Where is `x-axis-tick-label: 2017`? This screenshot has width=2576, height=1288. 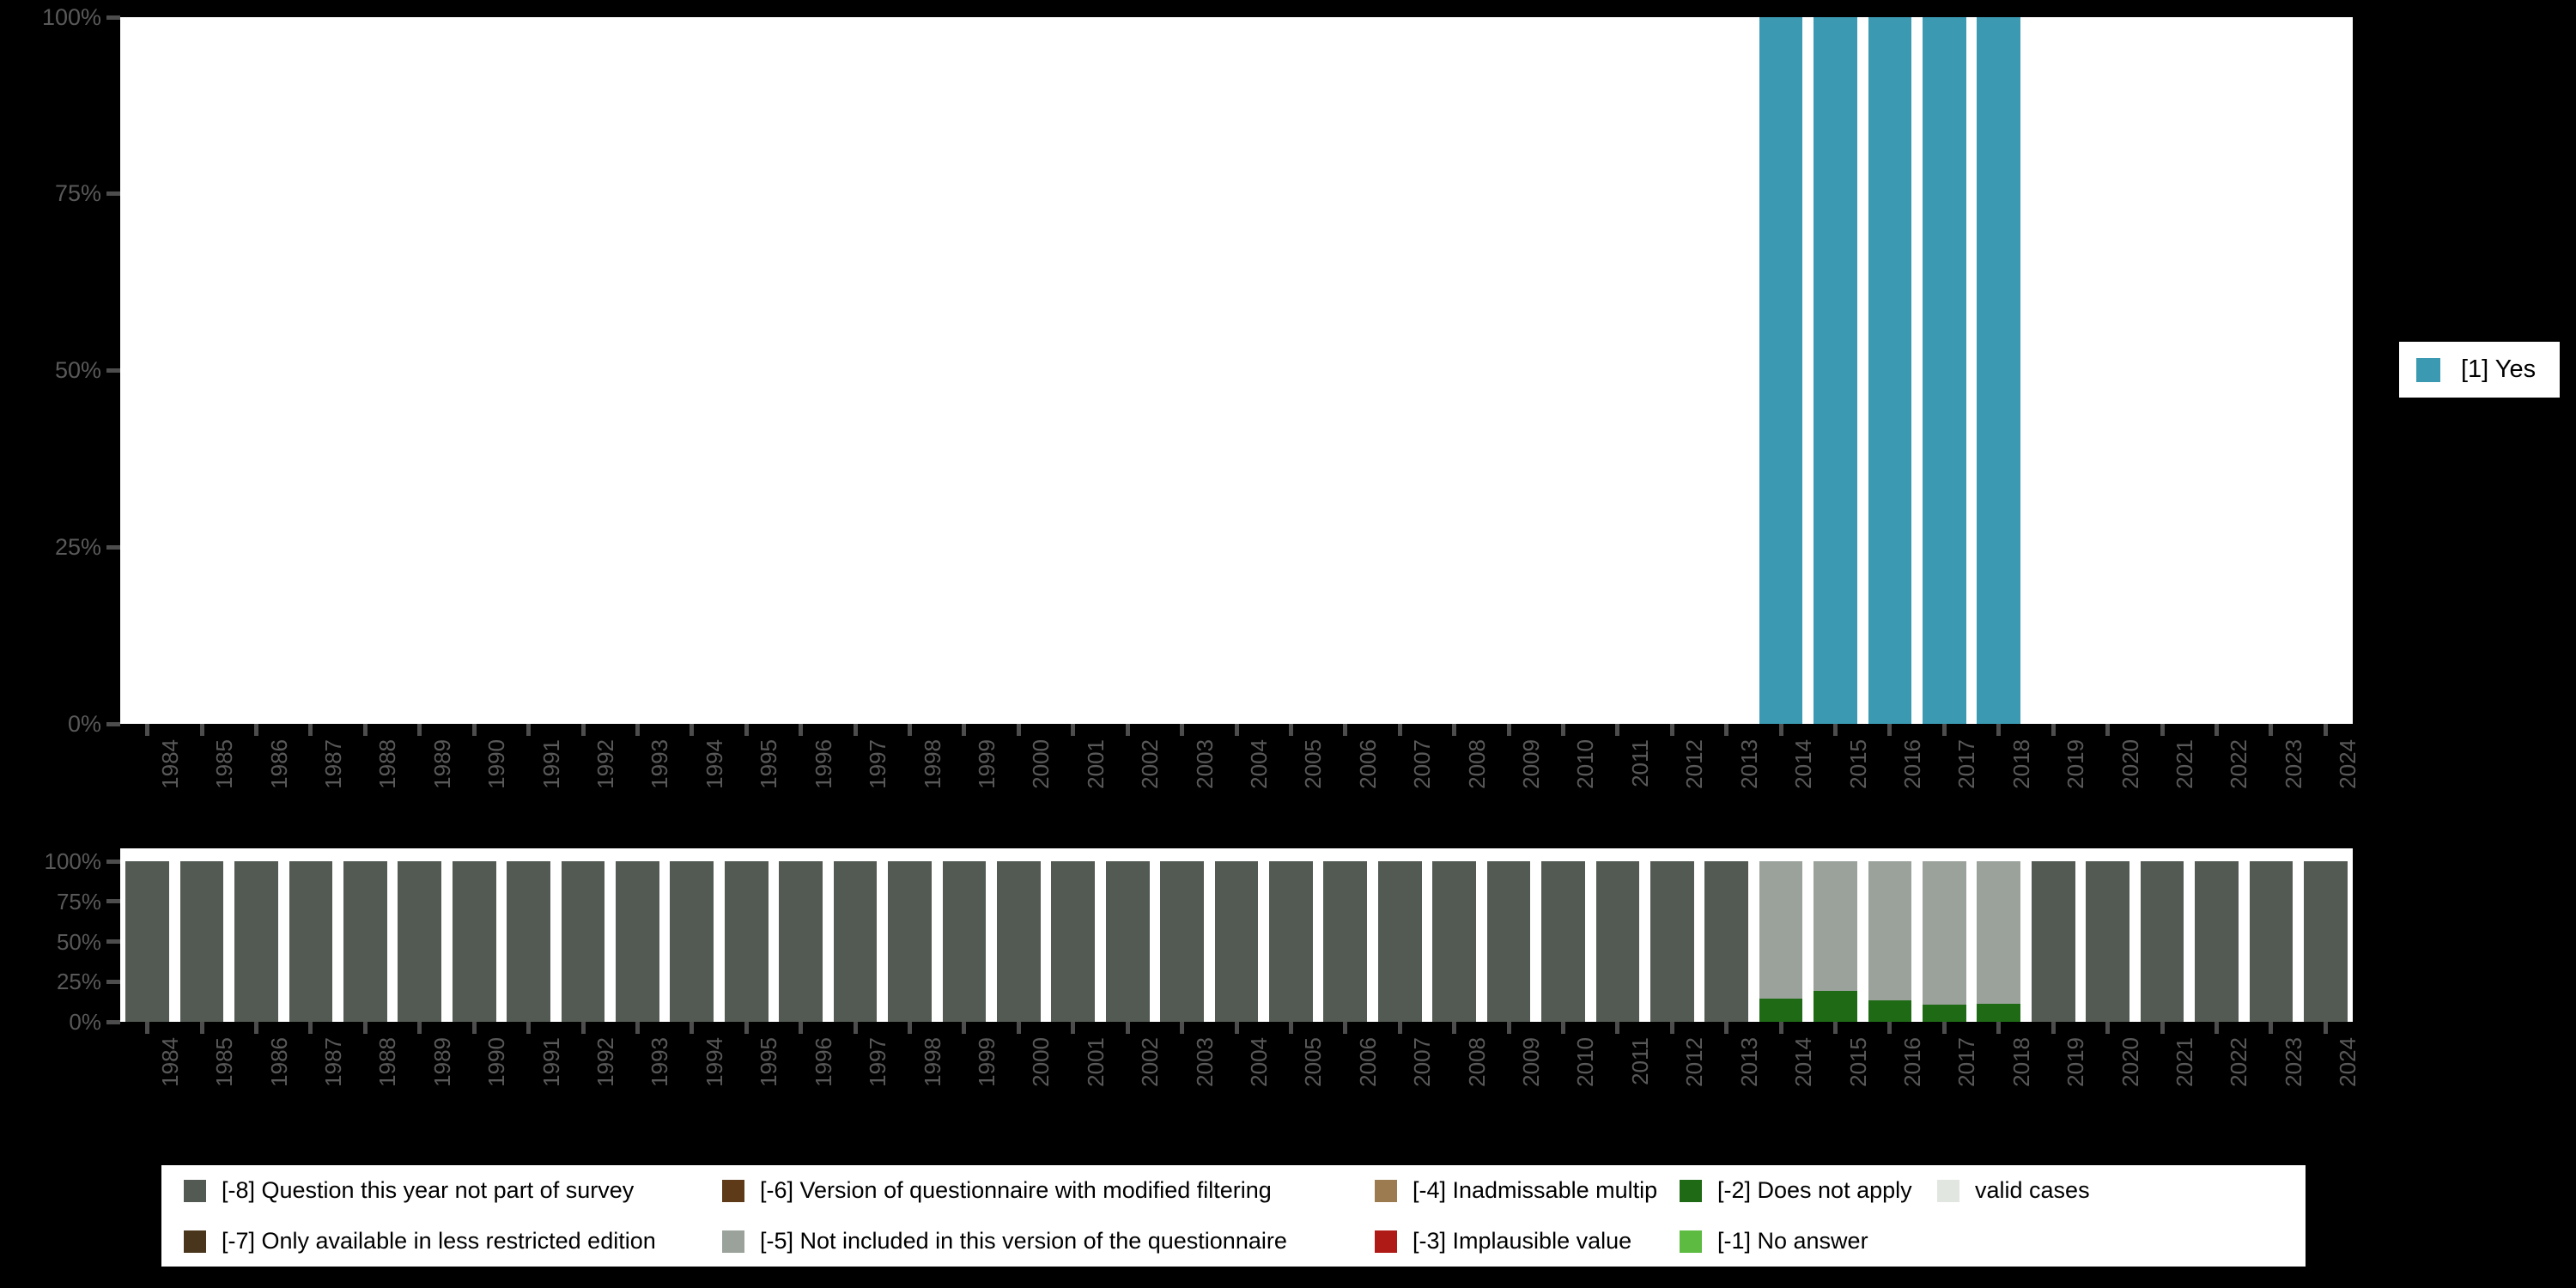
x-axis-tick-label: 2017 is located at coordinates (1967, 1062).